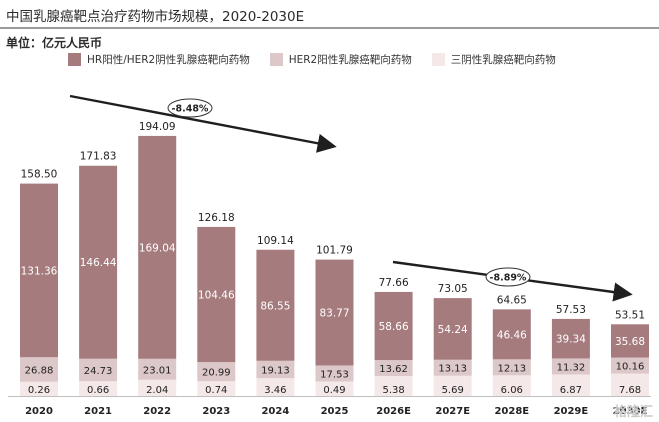 The width and height of the screenshot is (659, 422). I want to click on x-tick-label-2028E: 2028E, so click(511, 411).